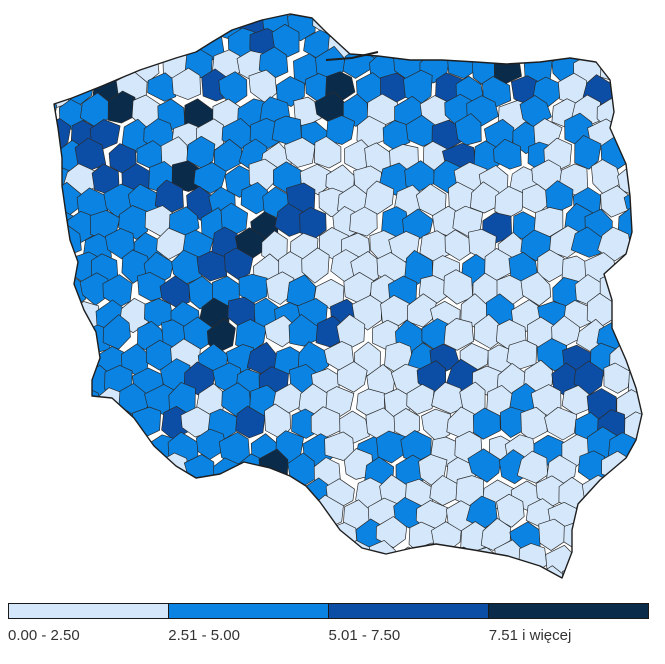 The width and height of the screenshot is (665, 664). I want to click on legend-label-2: 5.01 - 7.50, so click(364, 635).